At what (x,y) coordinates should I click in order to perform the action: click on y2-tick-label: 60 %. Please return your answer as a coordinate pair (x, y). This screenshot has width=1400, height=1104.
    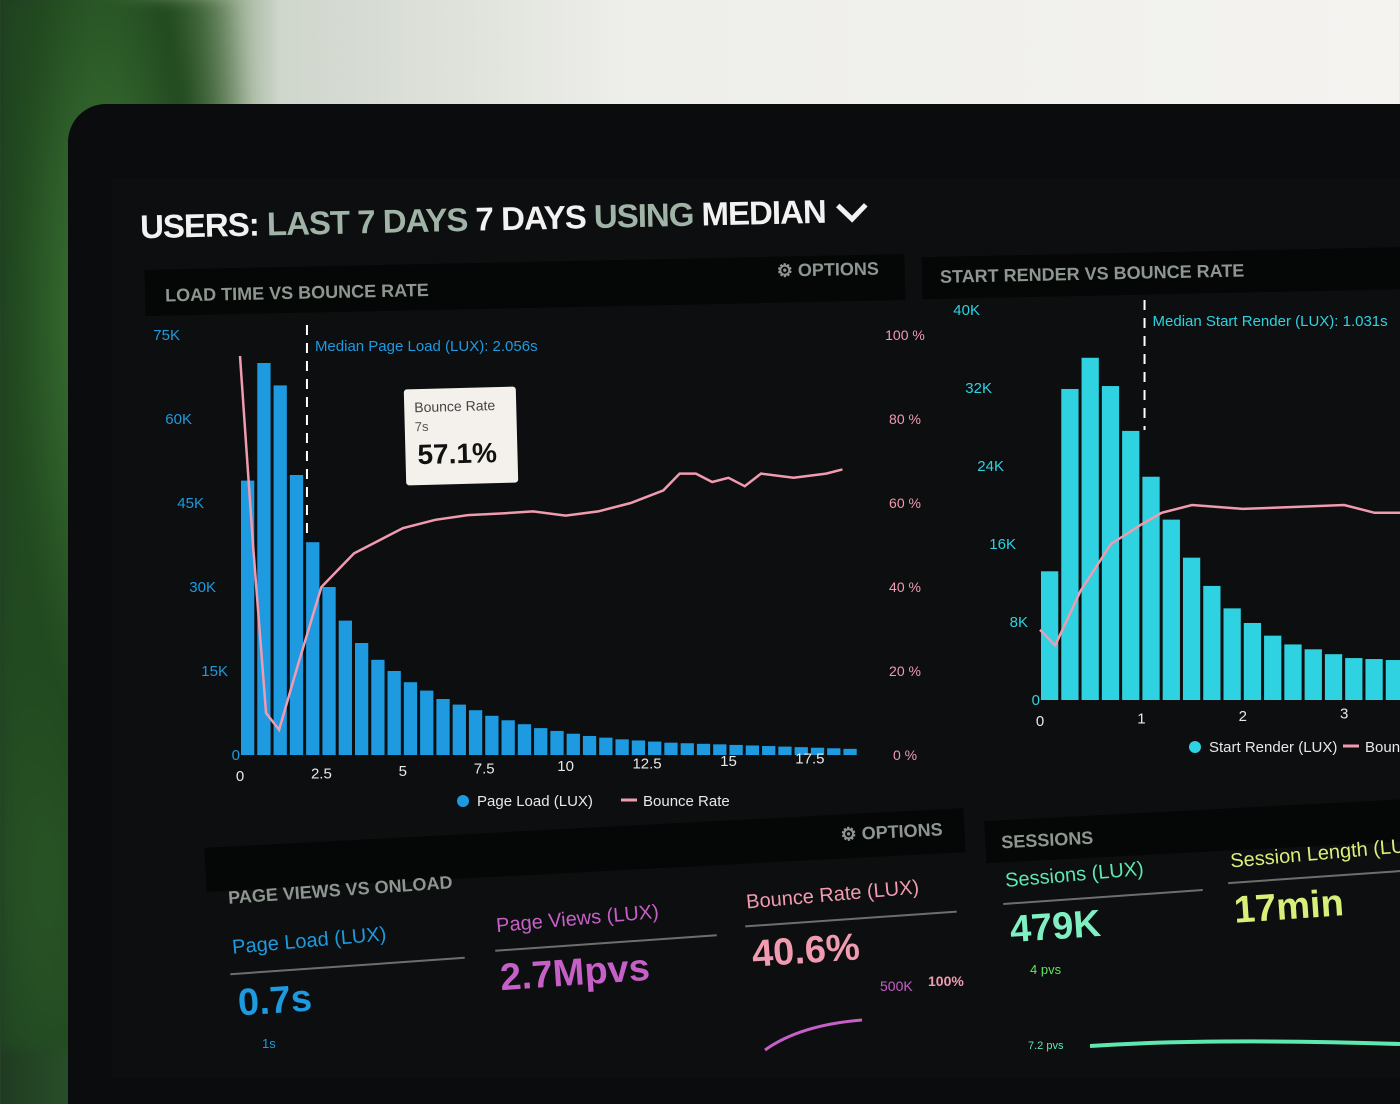
    Looking at the image, I should click on (905, 503).